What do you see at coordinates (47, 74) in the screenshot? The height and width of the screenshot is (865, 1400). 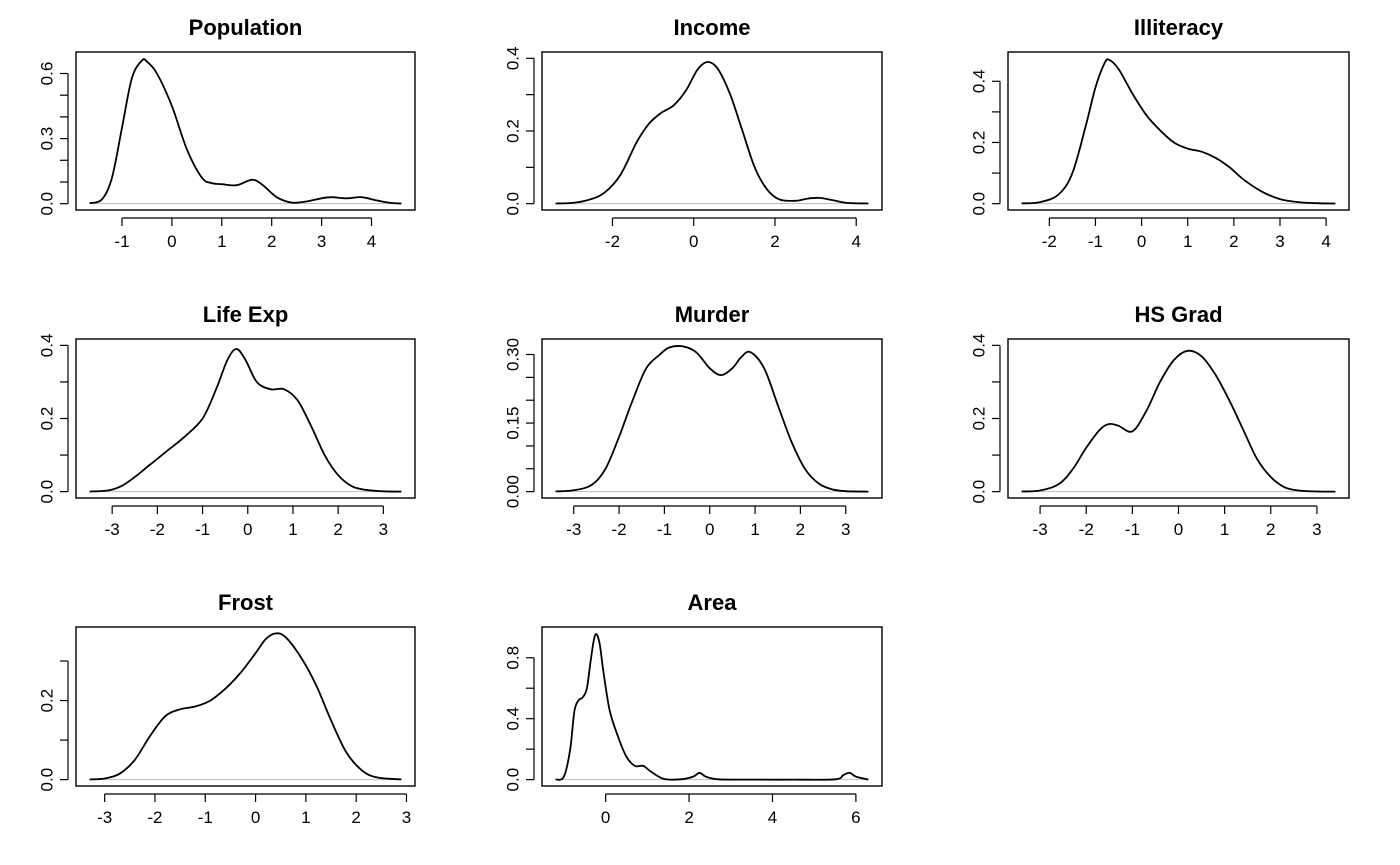 I see `y-tick-label: 0.6` at bounding box center [47, 74].